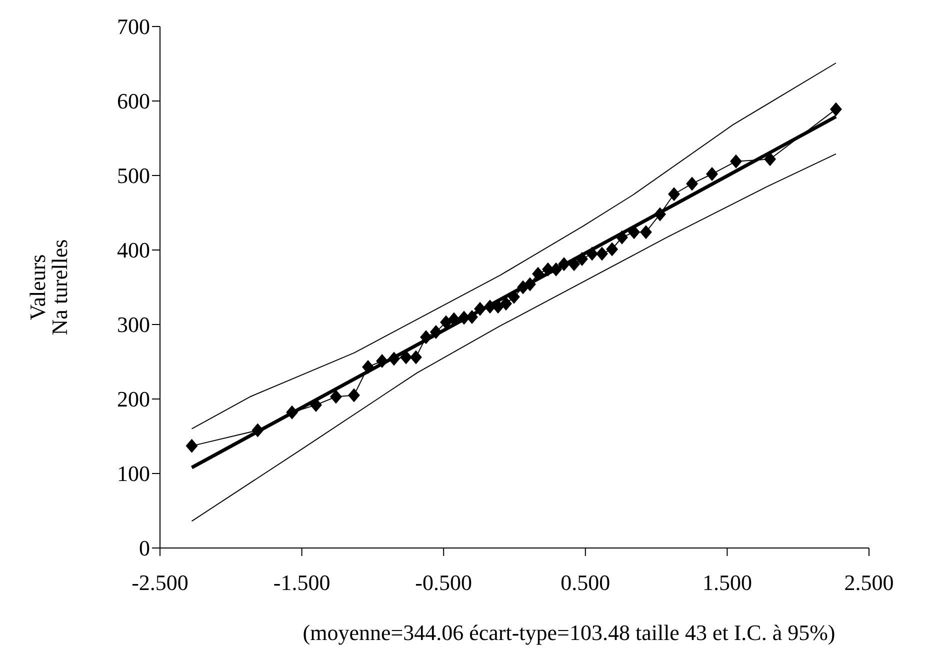 The image size is (936, 671). Describe the element at coordinates (869, 582) in the screenshot. I see `x-tick-label: 2.500` at that location.